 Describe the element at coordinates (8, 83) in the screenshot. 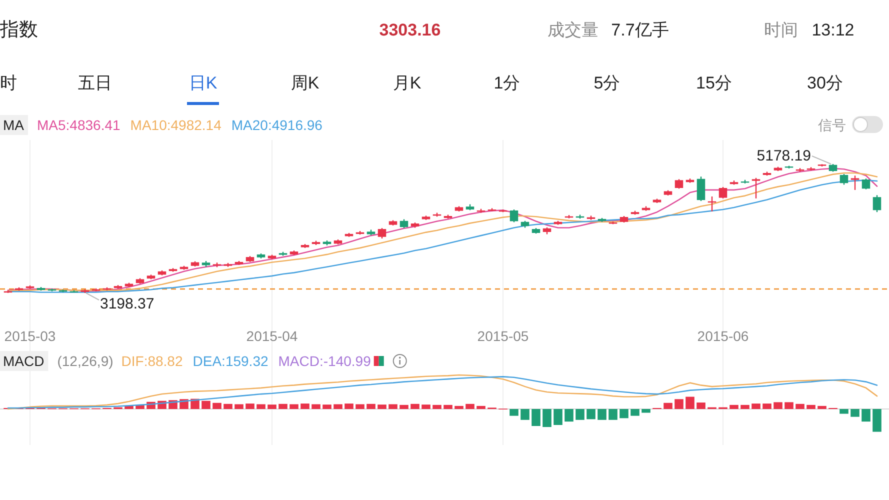

I see `text: 时` at that location.